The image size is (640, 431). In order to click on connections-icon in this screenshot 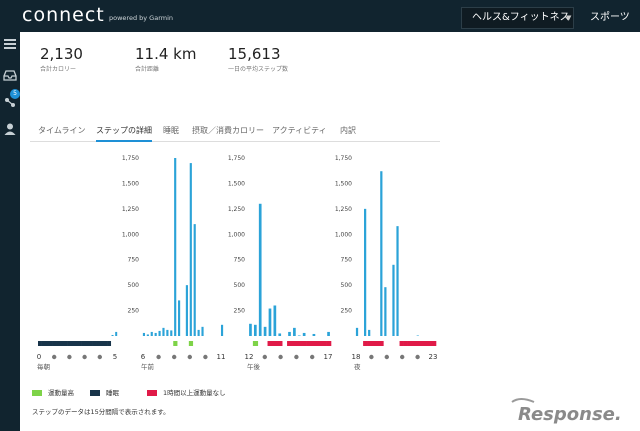, I will do `click(10, 102)`.